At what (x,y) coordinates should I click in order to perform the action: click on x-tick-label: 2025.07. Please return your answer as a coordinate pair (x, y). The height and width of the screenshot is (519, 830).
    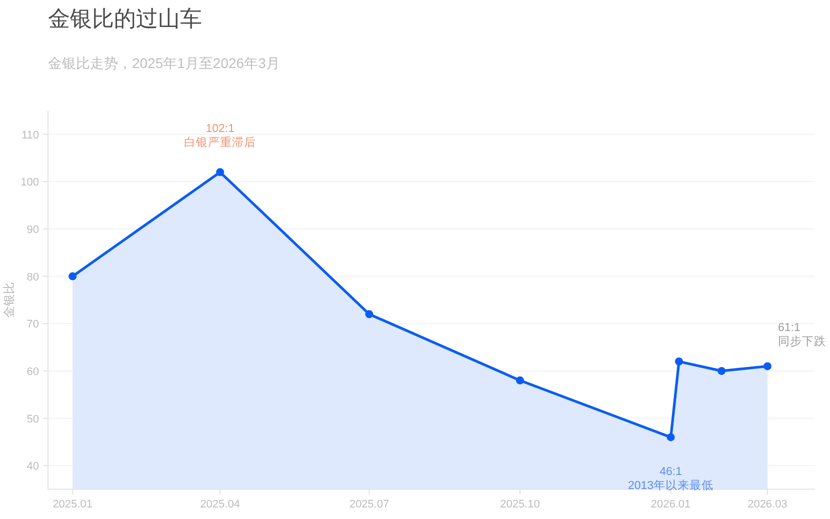
    Looking at the image, I should click on (369, 504).